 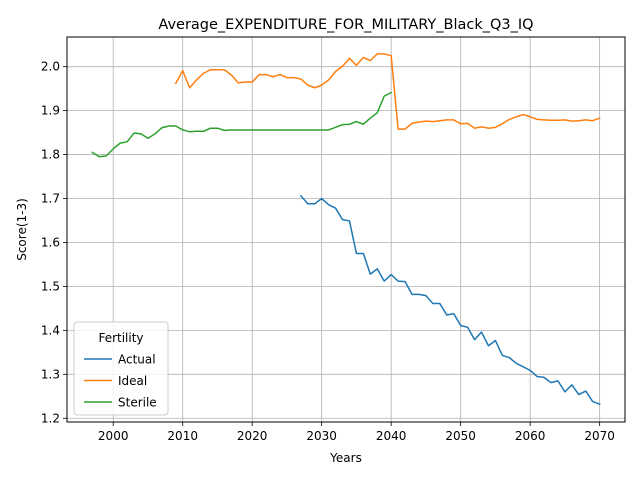 I want to click on x-axis-title: Years, so click(x=345, y=458).